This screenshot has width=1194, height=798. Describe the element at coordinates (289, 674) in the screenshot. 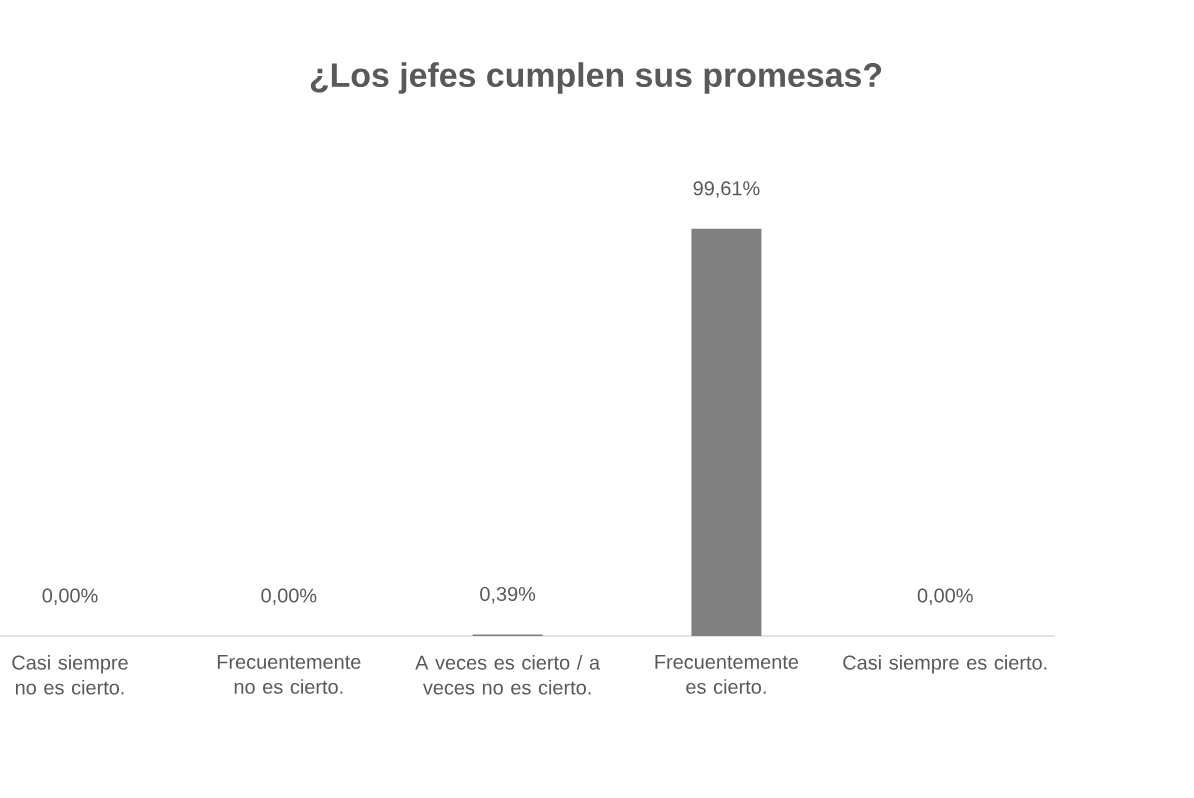

I see `x-tick-label: Frecuentemente no es cierto.` at that location.